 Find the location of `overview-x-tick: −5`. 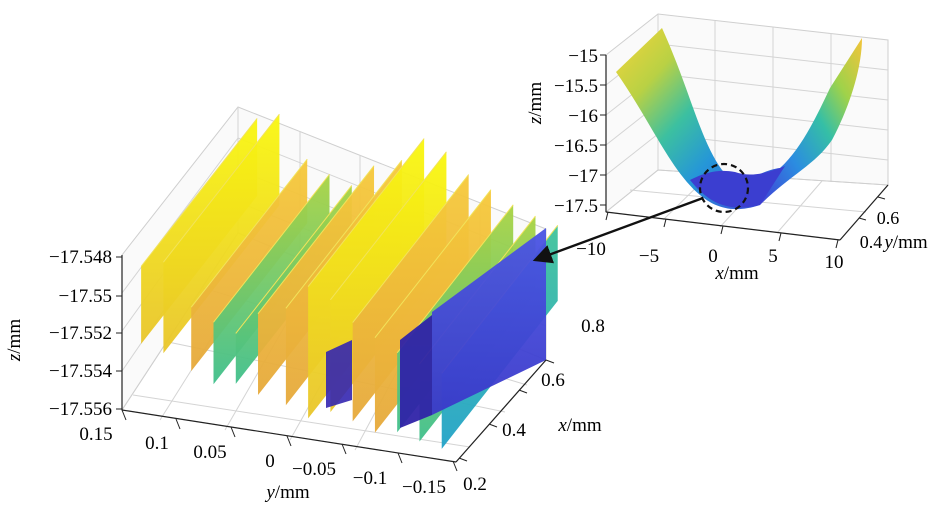

overview-x-tick: −5 is located at coordinates (649, 256).